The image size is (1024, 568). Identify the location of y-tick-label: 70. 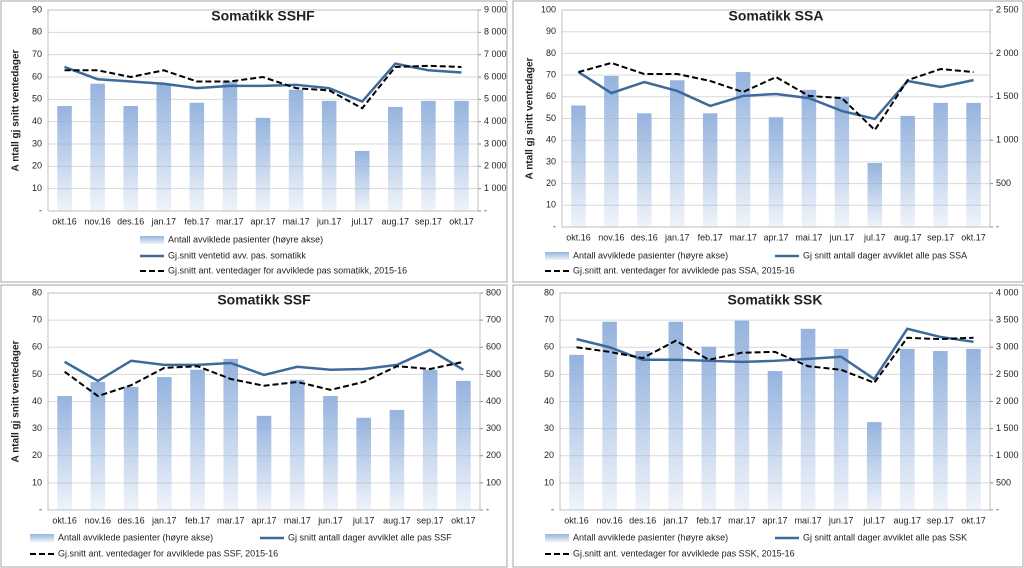
(37, 320).